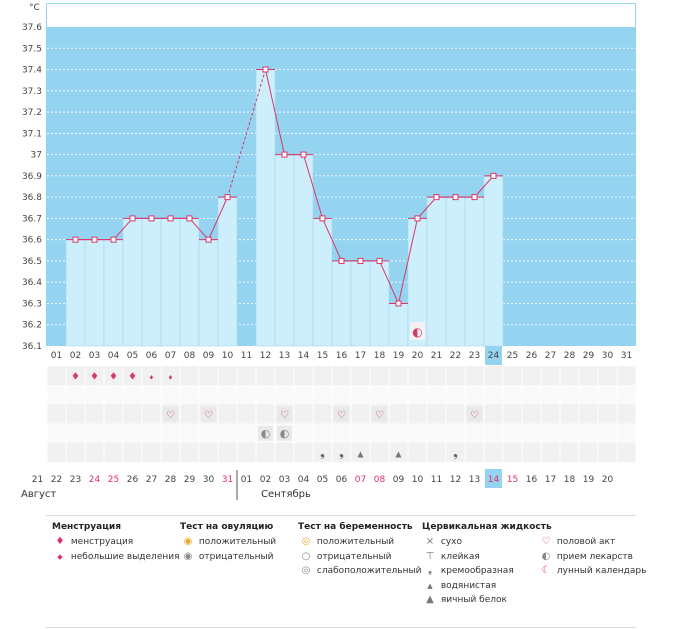  What do you see at coordinates (32, 198) in the screenshot?
I see `y-tick-label: 36.8` at bounding box center [32, 198].